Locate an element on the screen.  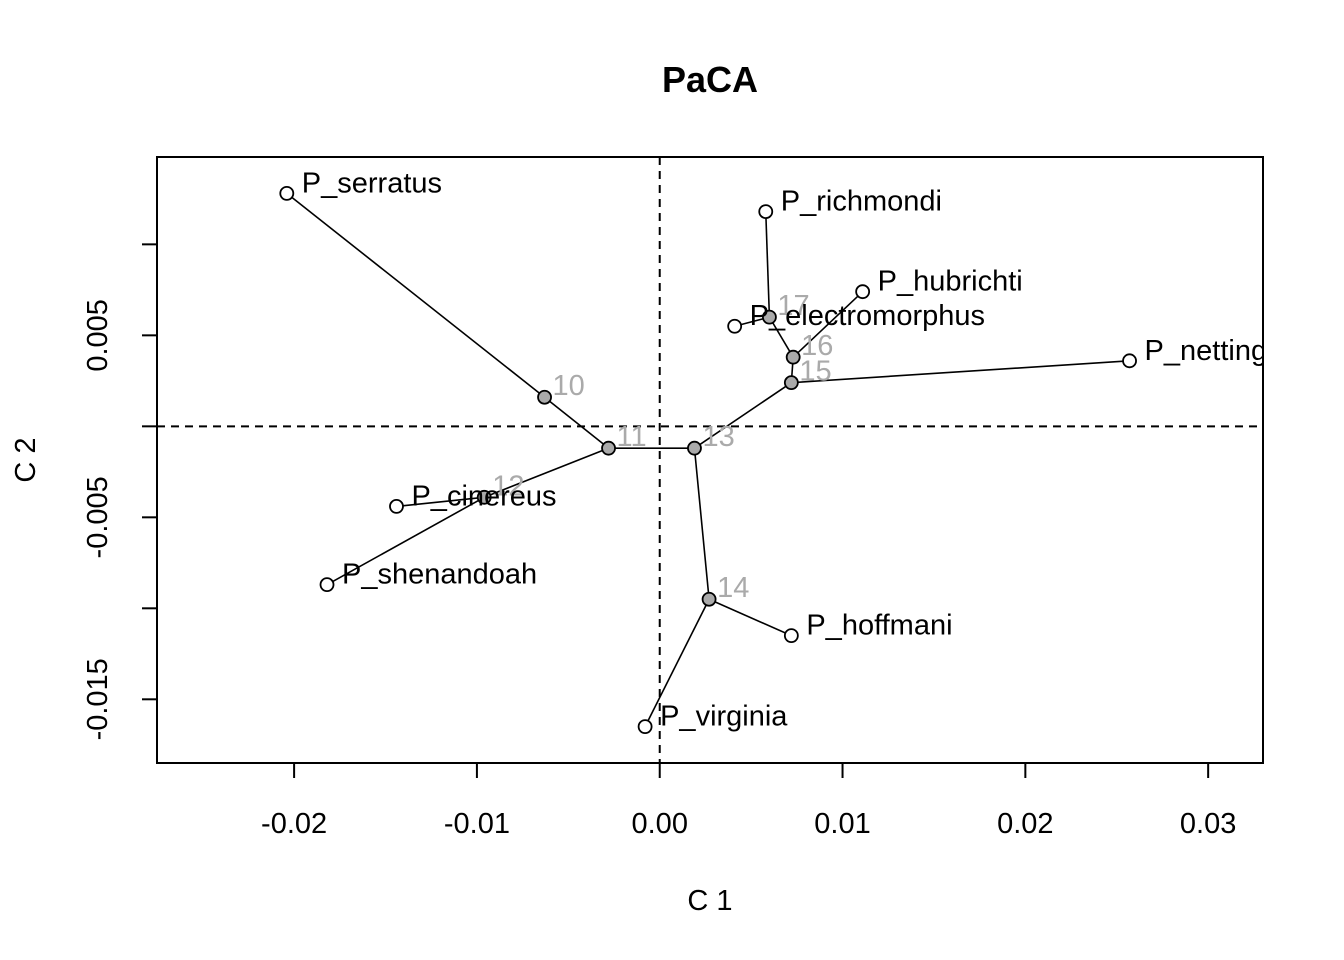
x-tick-label: 0.02 is located at coordinates (1025, 824).